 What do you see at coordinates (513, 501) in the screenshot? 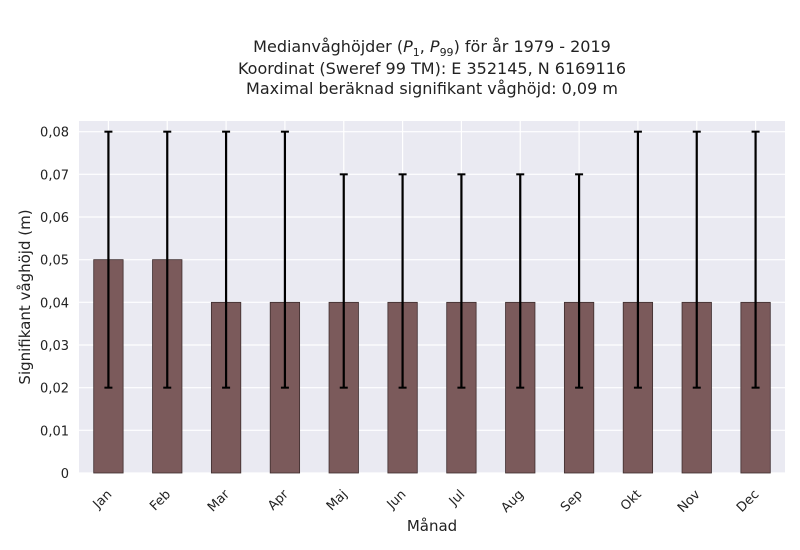
I see `x-tick-label: Aug` at bounding box center [513, 501].